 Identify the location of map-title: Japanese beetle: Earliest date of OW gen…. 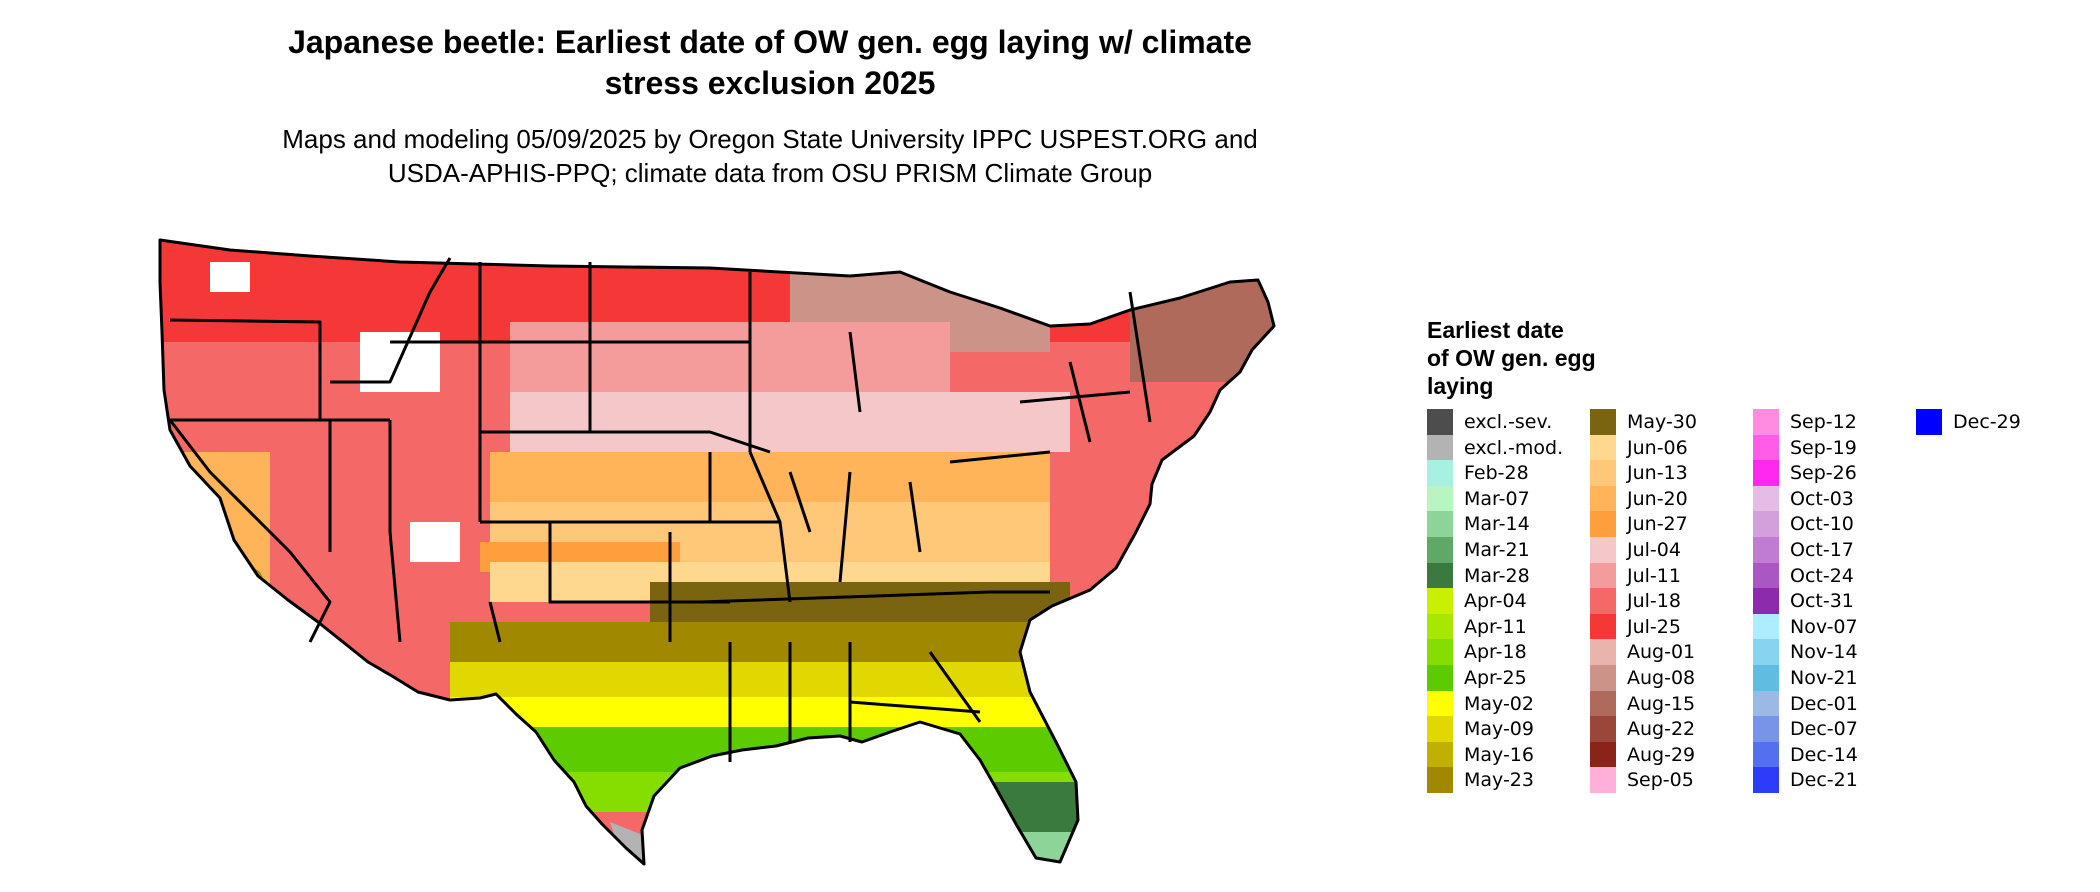
(770, 63).